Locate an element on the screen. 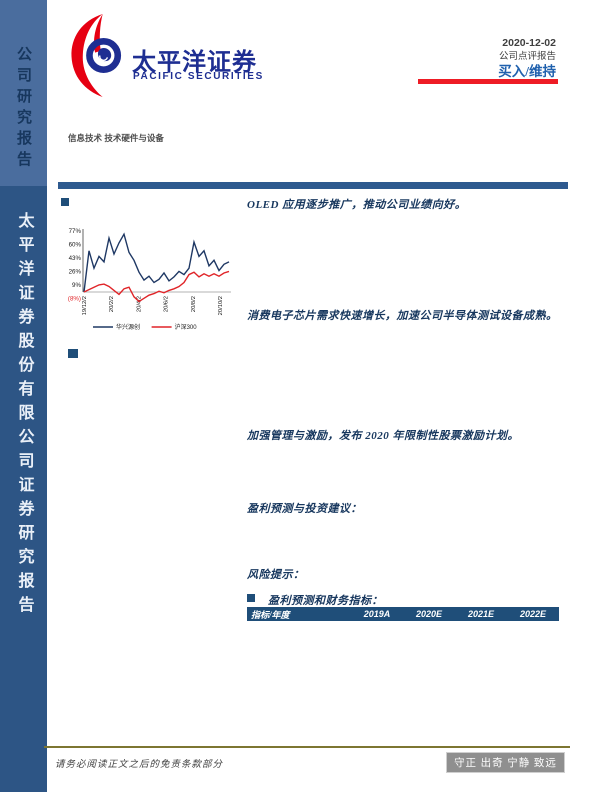 Image resolution: width=612 pixels, height=792 pixels. heading-risk-warning: 风险提示： is located at coordinates (276, 575).